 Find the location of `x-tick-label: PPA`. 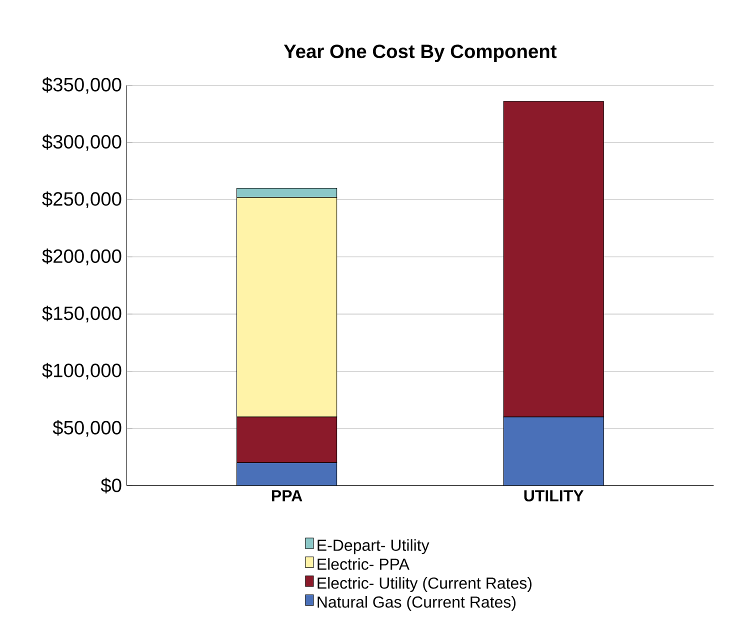

x-tick-label: PPA is located at coordinates (287, 496).